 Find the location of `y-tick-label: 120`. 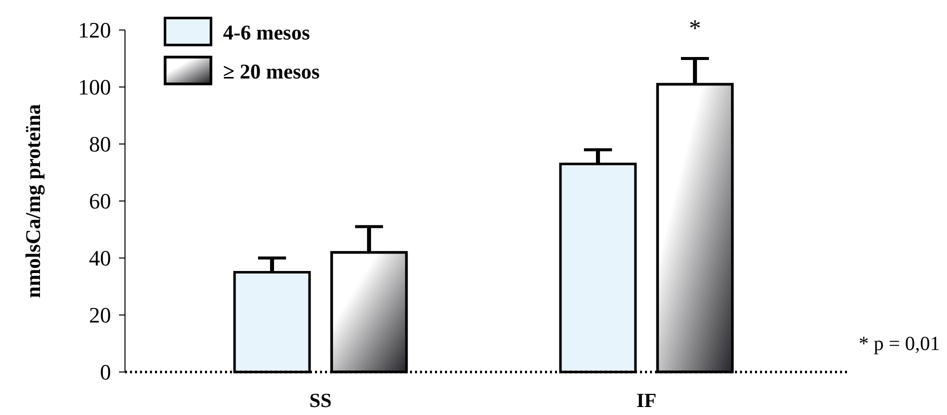

y-tick-label: 120 is located at coordinates (94, 30).